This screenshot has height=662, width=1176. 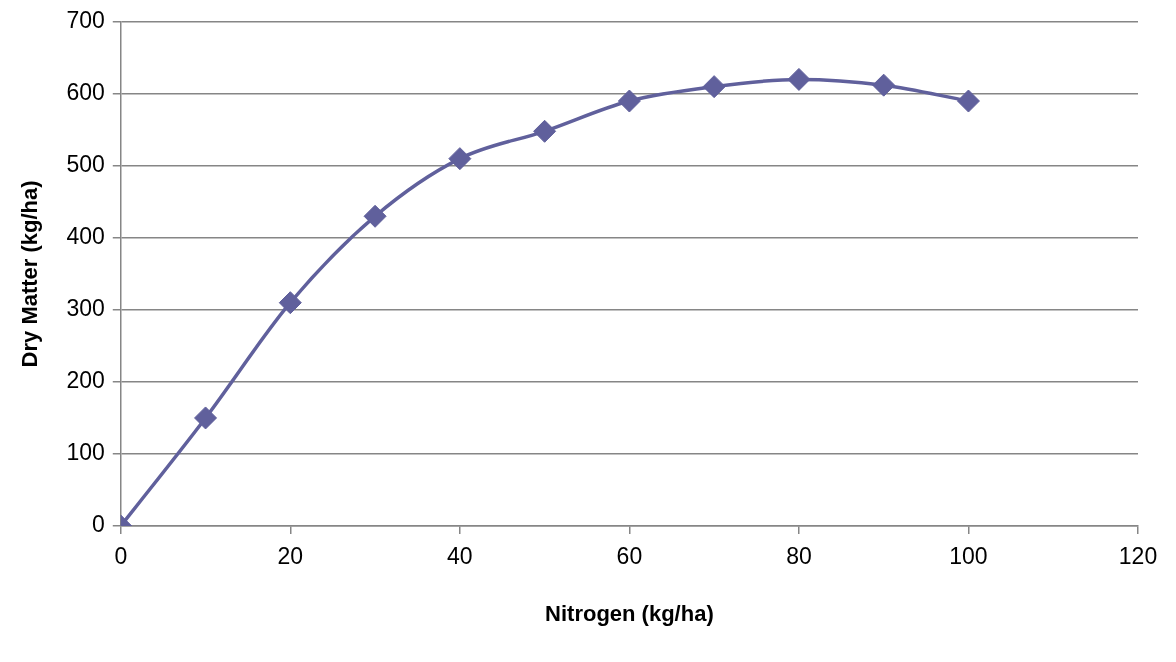 What do you see at coordinates (121, 556) in the screenshot?
I see `x-tick-label: 0` at bounding box center [121, 556].